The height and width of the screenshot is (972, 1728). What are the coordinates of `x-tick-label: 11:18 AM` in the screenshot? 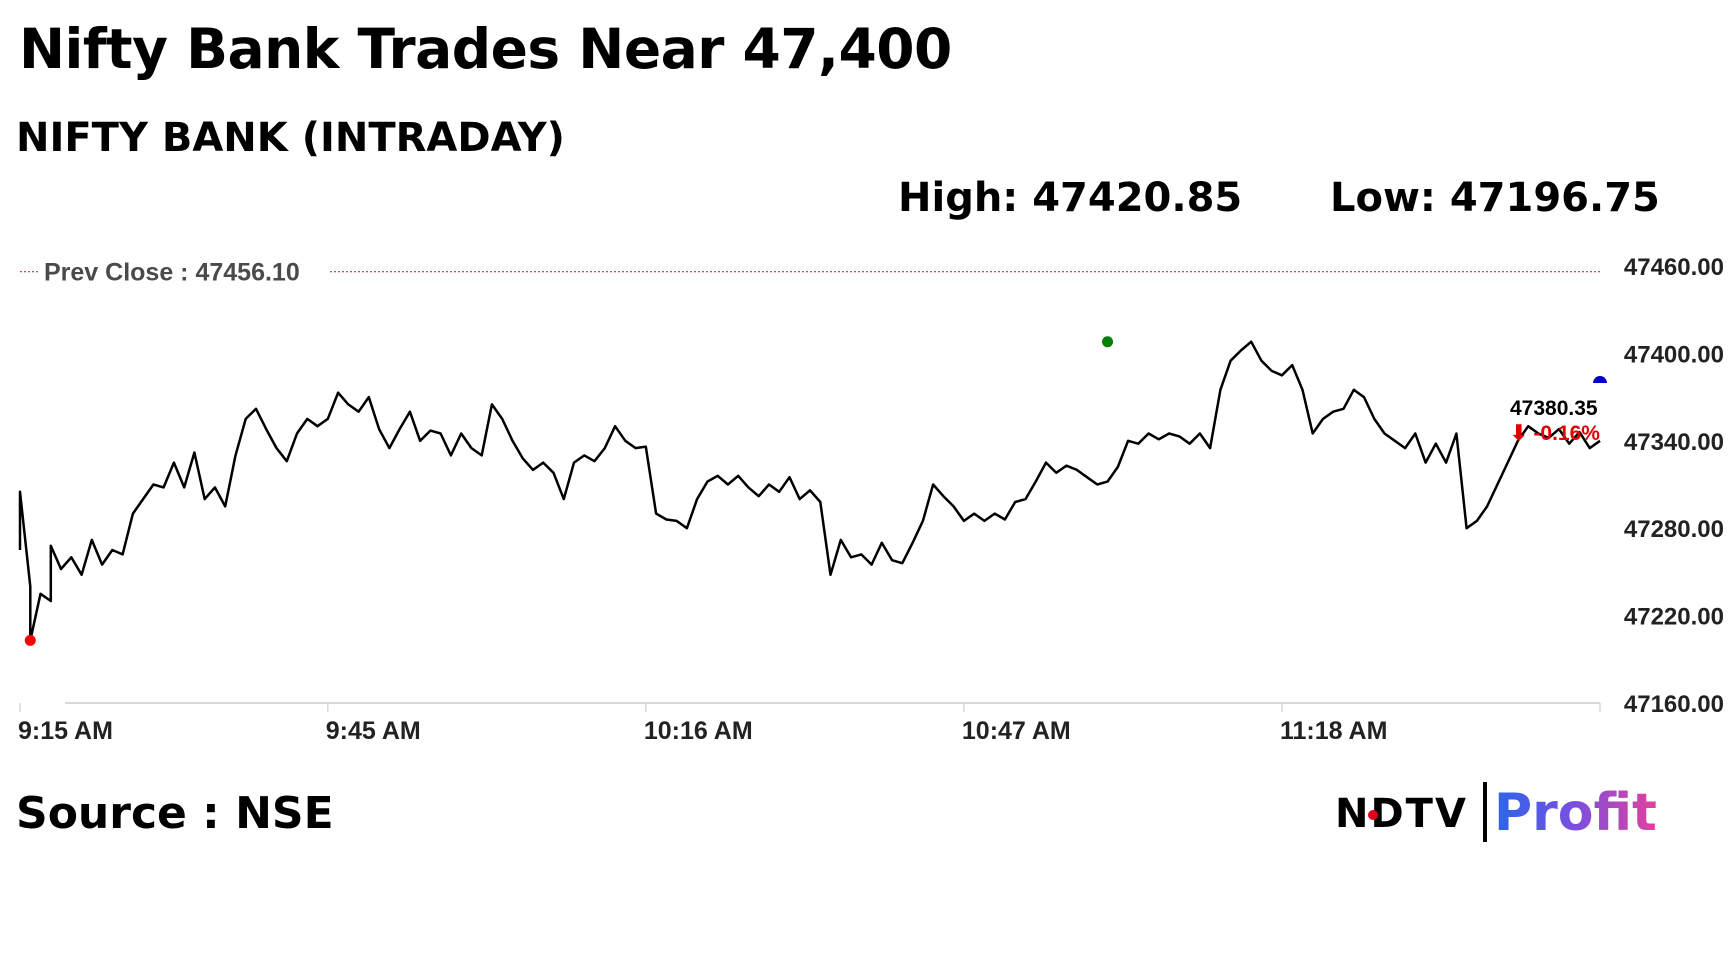 It's located at (1333, 731).